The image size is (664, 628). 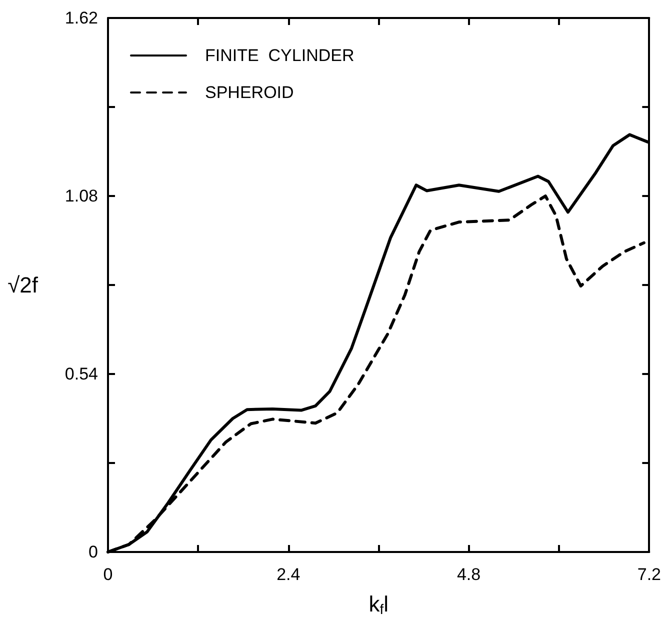 What do you see at coordinates (468, 574) in the screenshot?
I see `x-tick-label: 4.8` at bounding box center [468, 574].